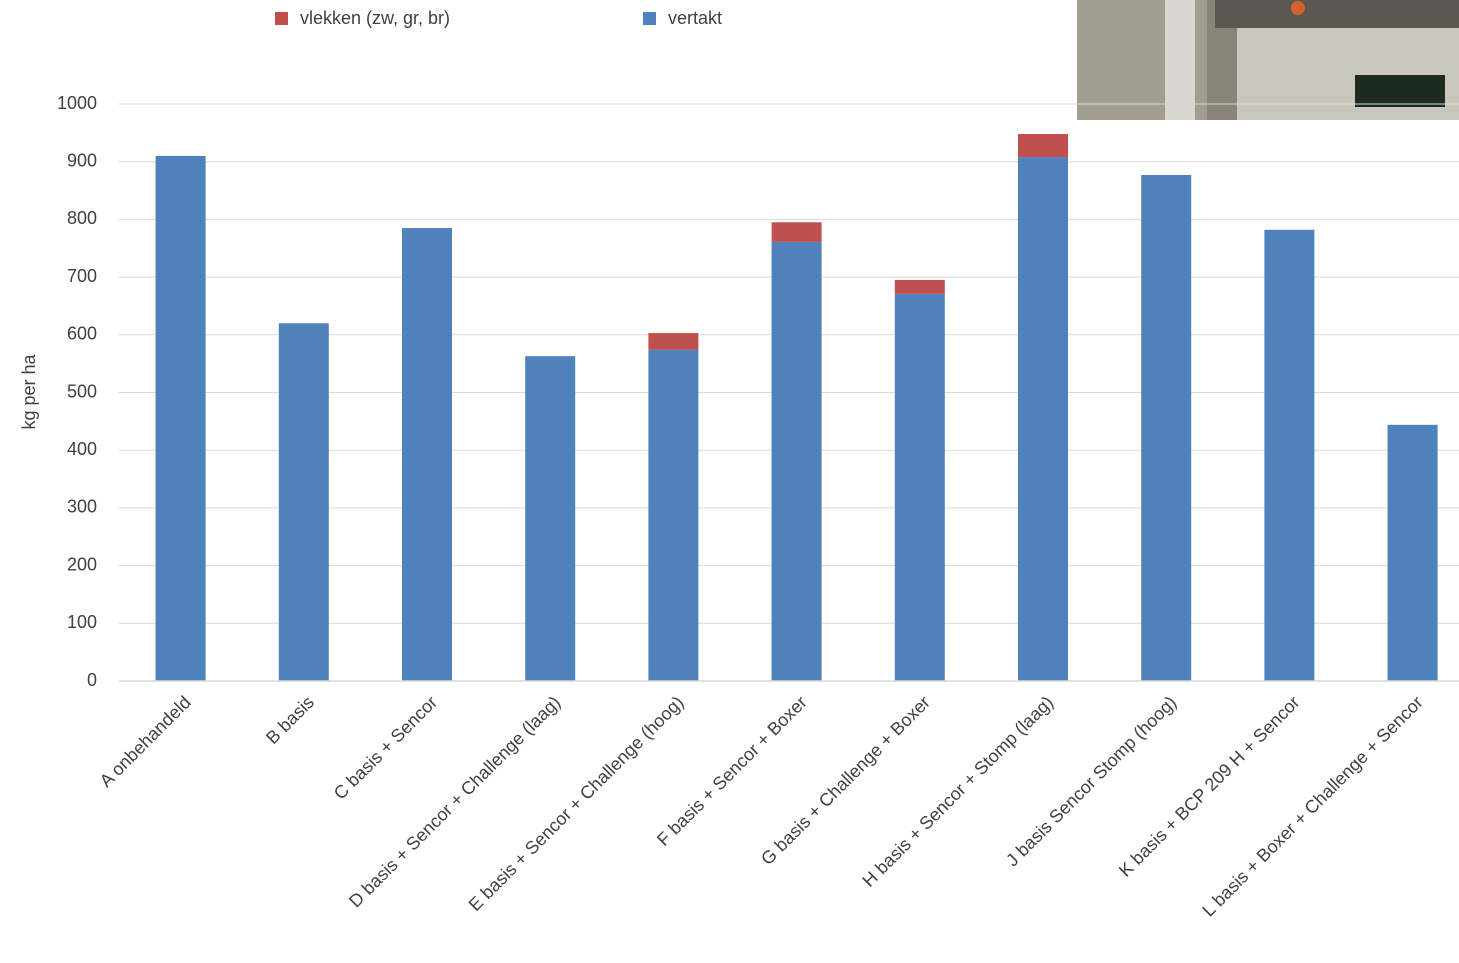  What do you see at coordinates (454, 801) in the screenshot?
I see `x-tick-label: D basis + Sencor + Challenge (laag)` at bounding box center [454, 801].